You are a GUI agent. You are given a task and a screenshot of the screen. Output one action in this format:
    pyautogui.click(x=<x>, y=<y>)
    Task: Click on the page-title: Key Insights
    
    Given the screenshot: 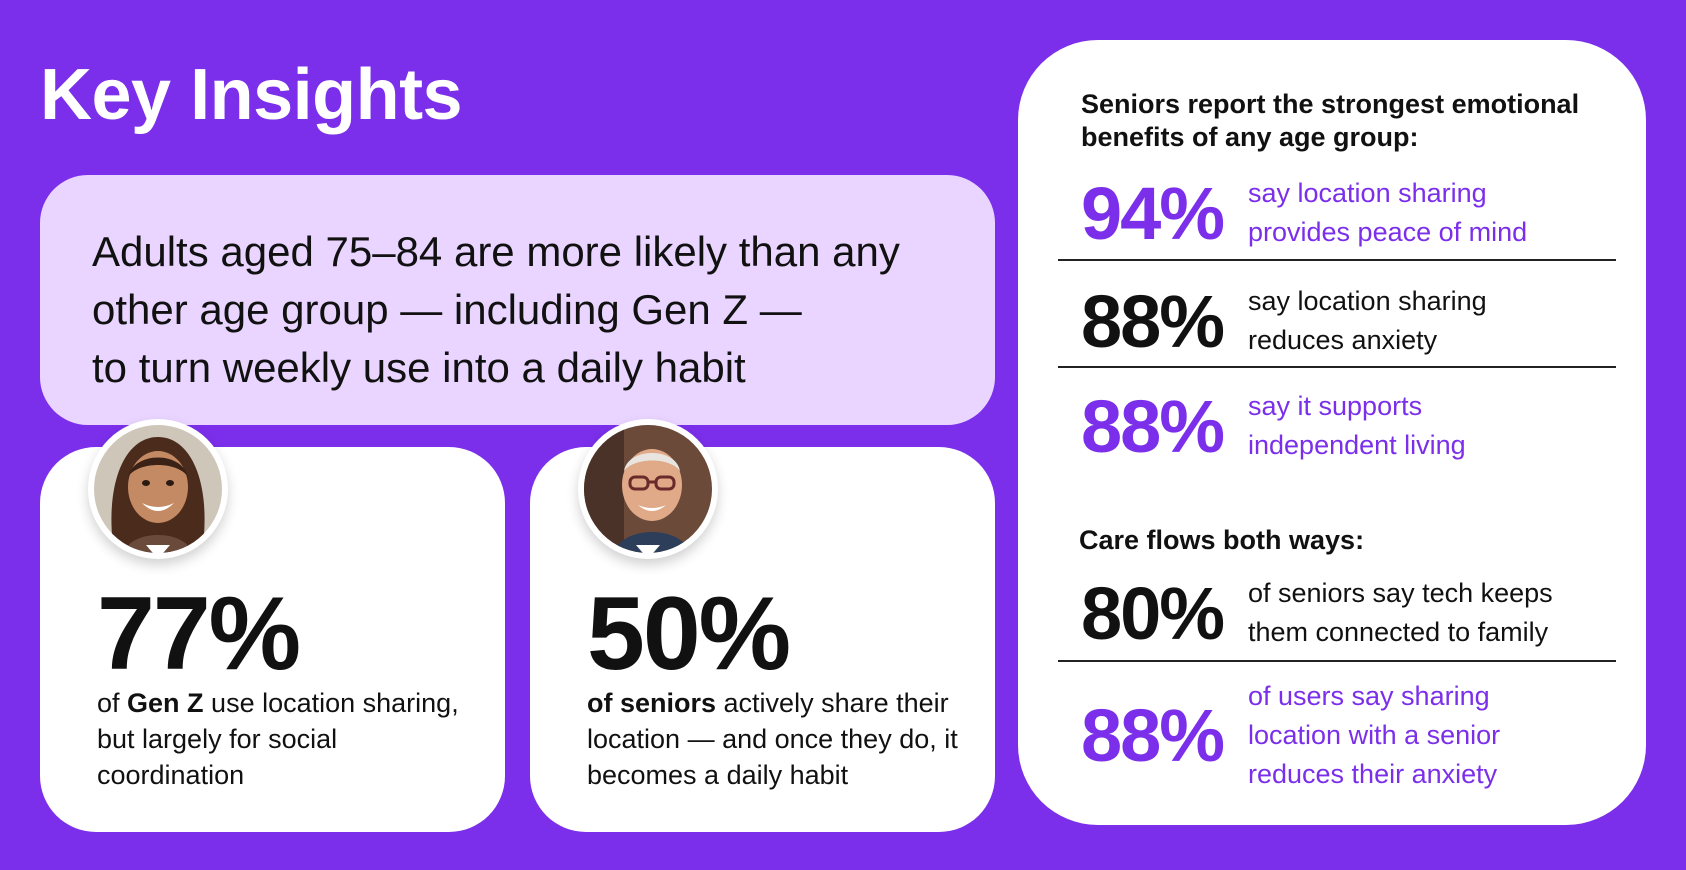 What is the action you would take?
    pyautogui.click(x=251, y=95)
    